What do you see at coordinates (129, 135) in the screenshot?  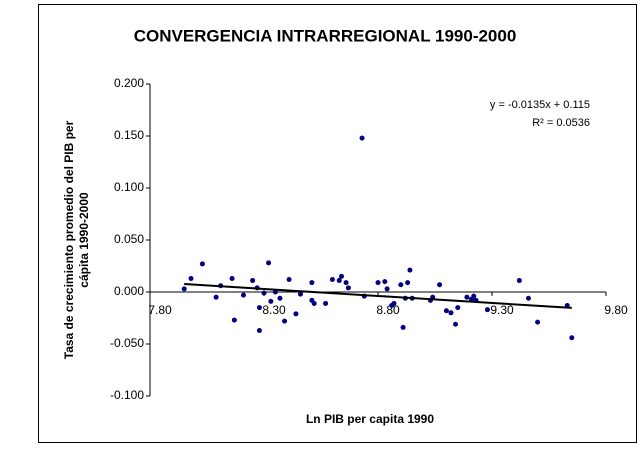 I see `y-tick-label: 0.150` at bounding box center [129, 135].